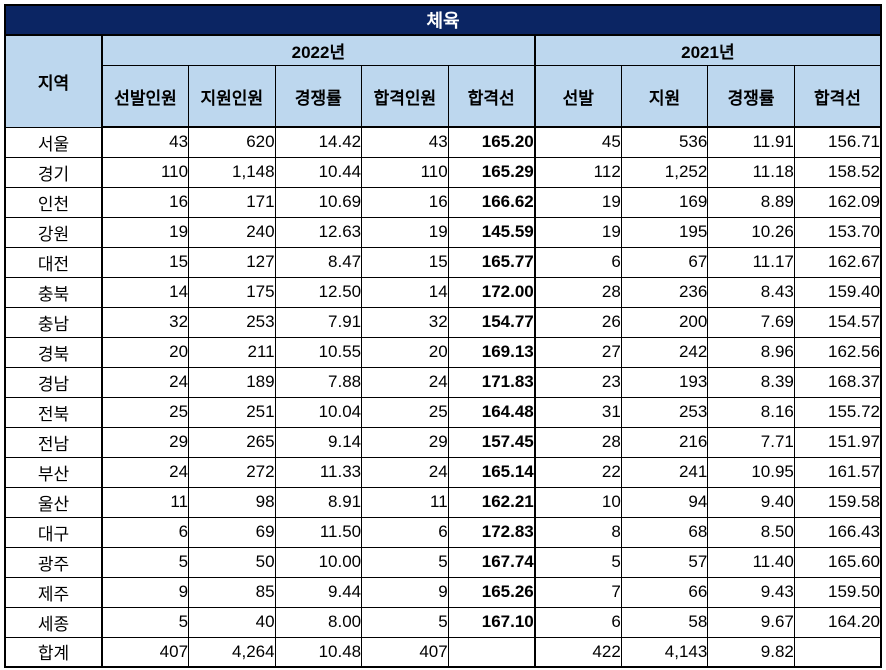 This screenshot has width=886, height=670. I want to click on data-cell: 14, so click(145, 292).